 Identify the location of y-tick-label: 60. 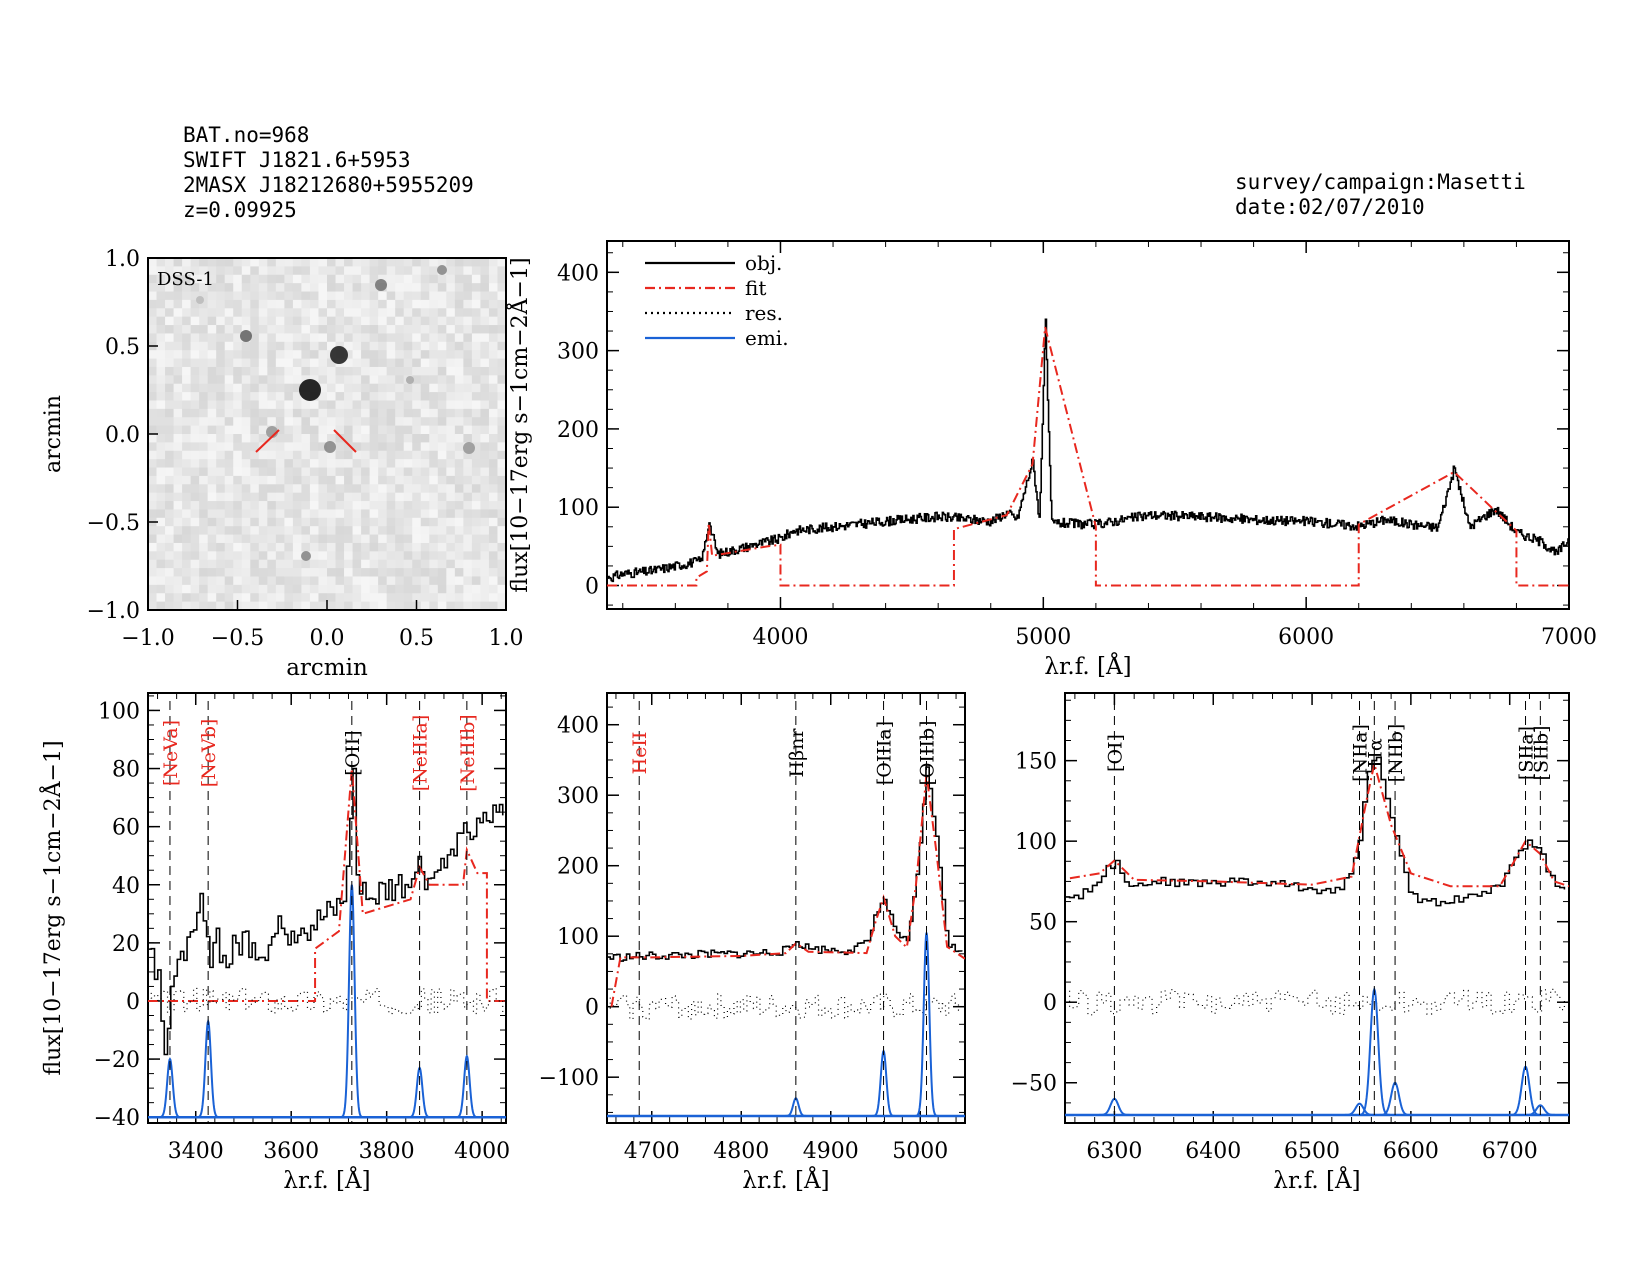
(126, 828).